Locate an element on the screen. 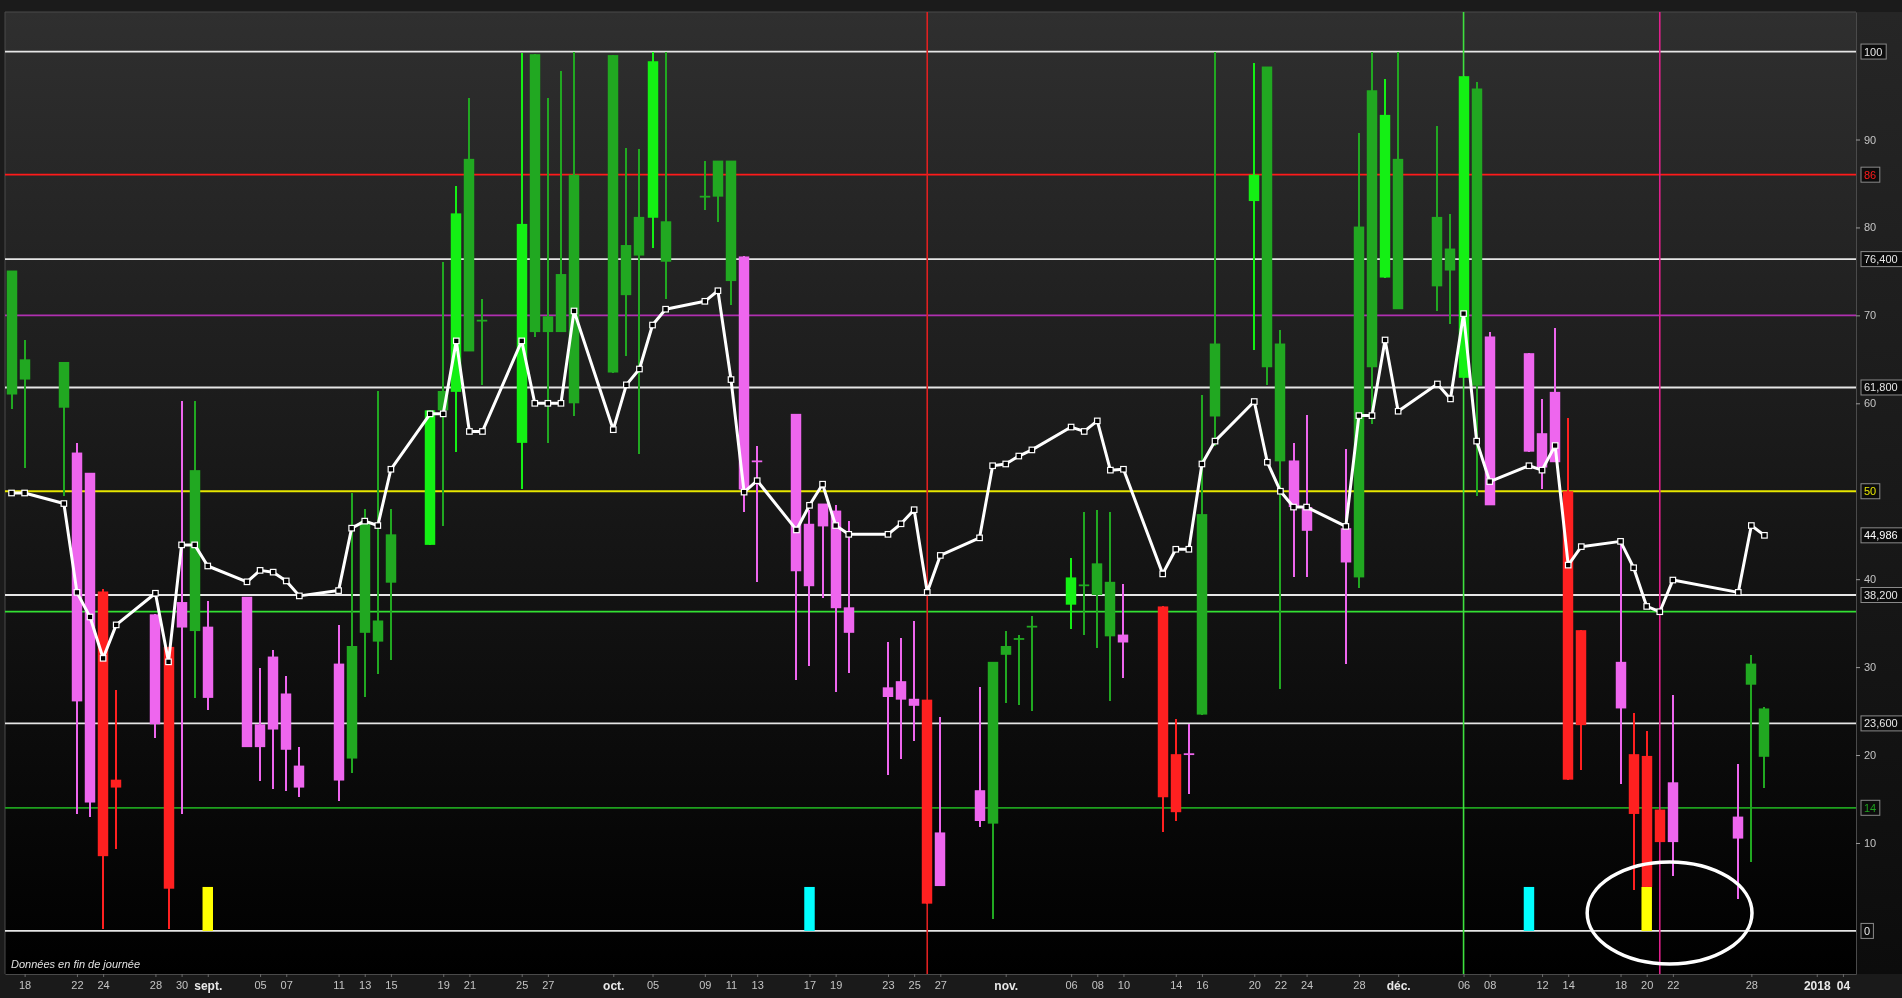 The width and height of the screenshot is (1902, 998). y-tick-label: 60 is located at coordinates (1870, 403).